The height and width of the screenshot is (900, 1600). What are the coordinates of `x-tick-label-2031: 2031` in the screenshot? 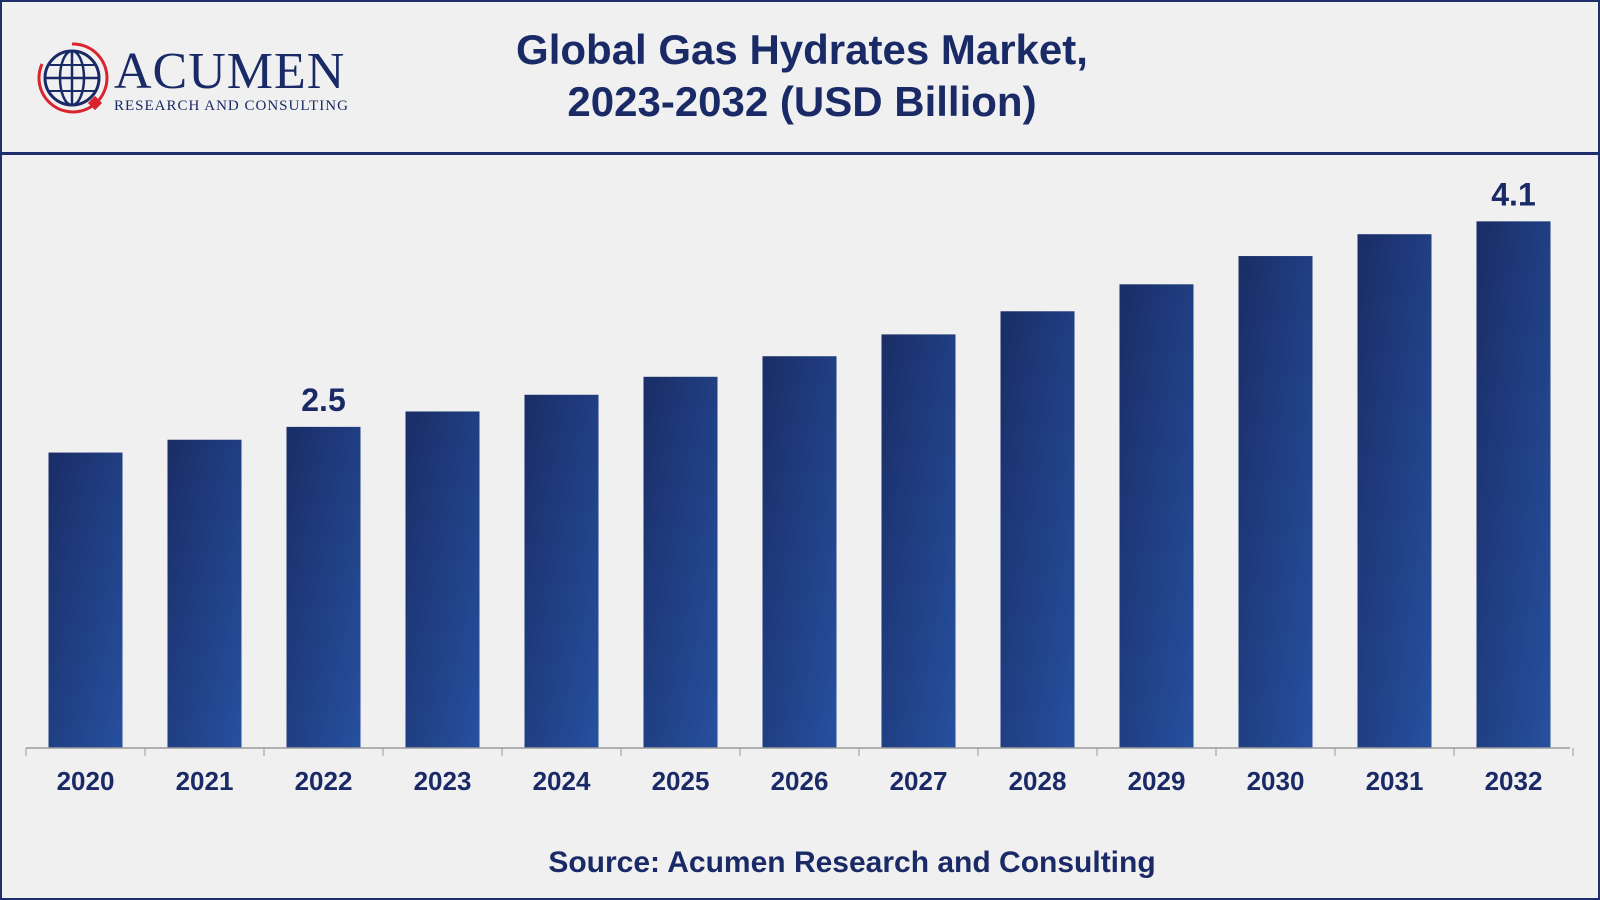 It's located at (1395, 781).